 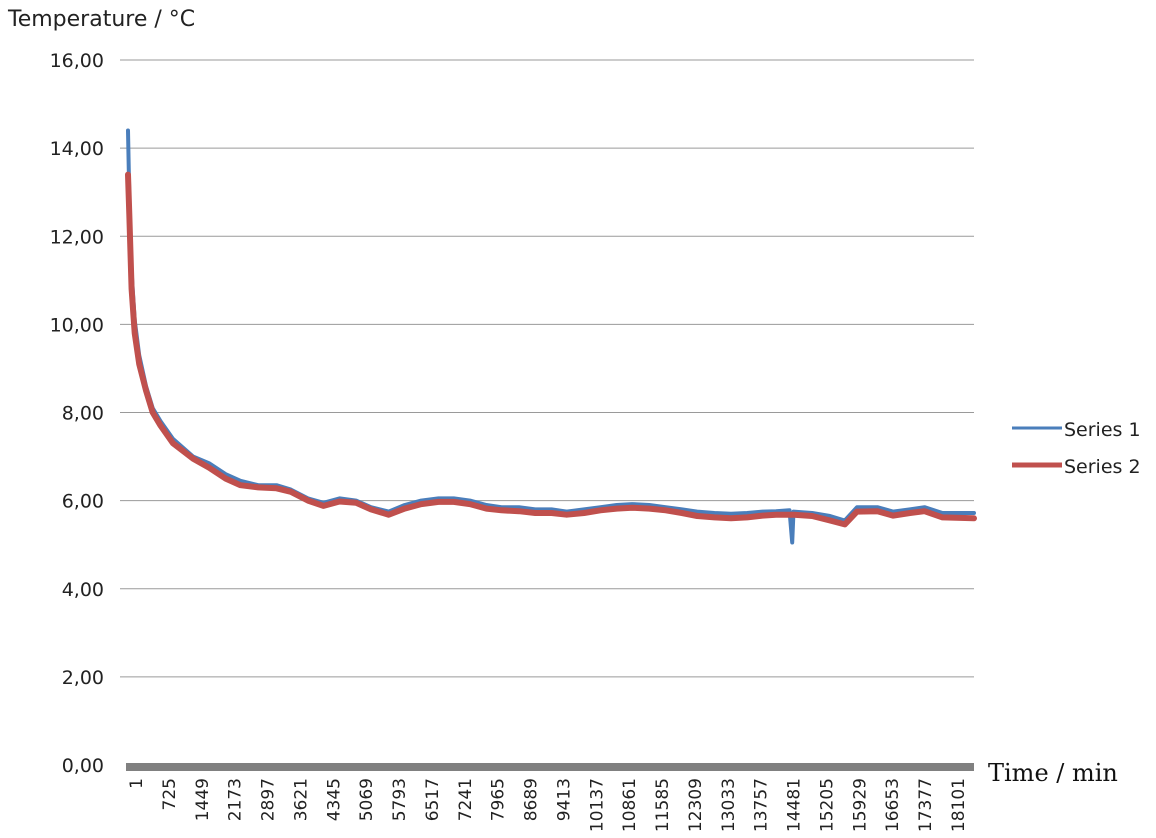 What do you see at coordinates (729, 805) in the screenshot?
I see `x-tick-label: 13033` at bounding box center [729, 805].